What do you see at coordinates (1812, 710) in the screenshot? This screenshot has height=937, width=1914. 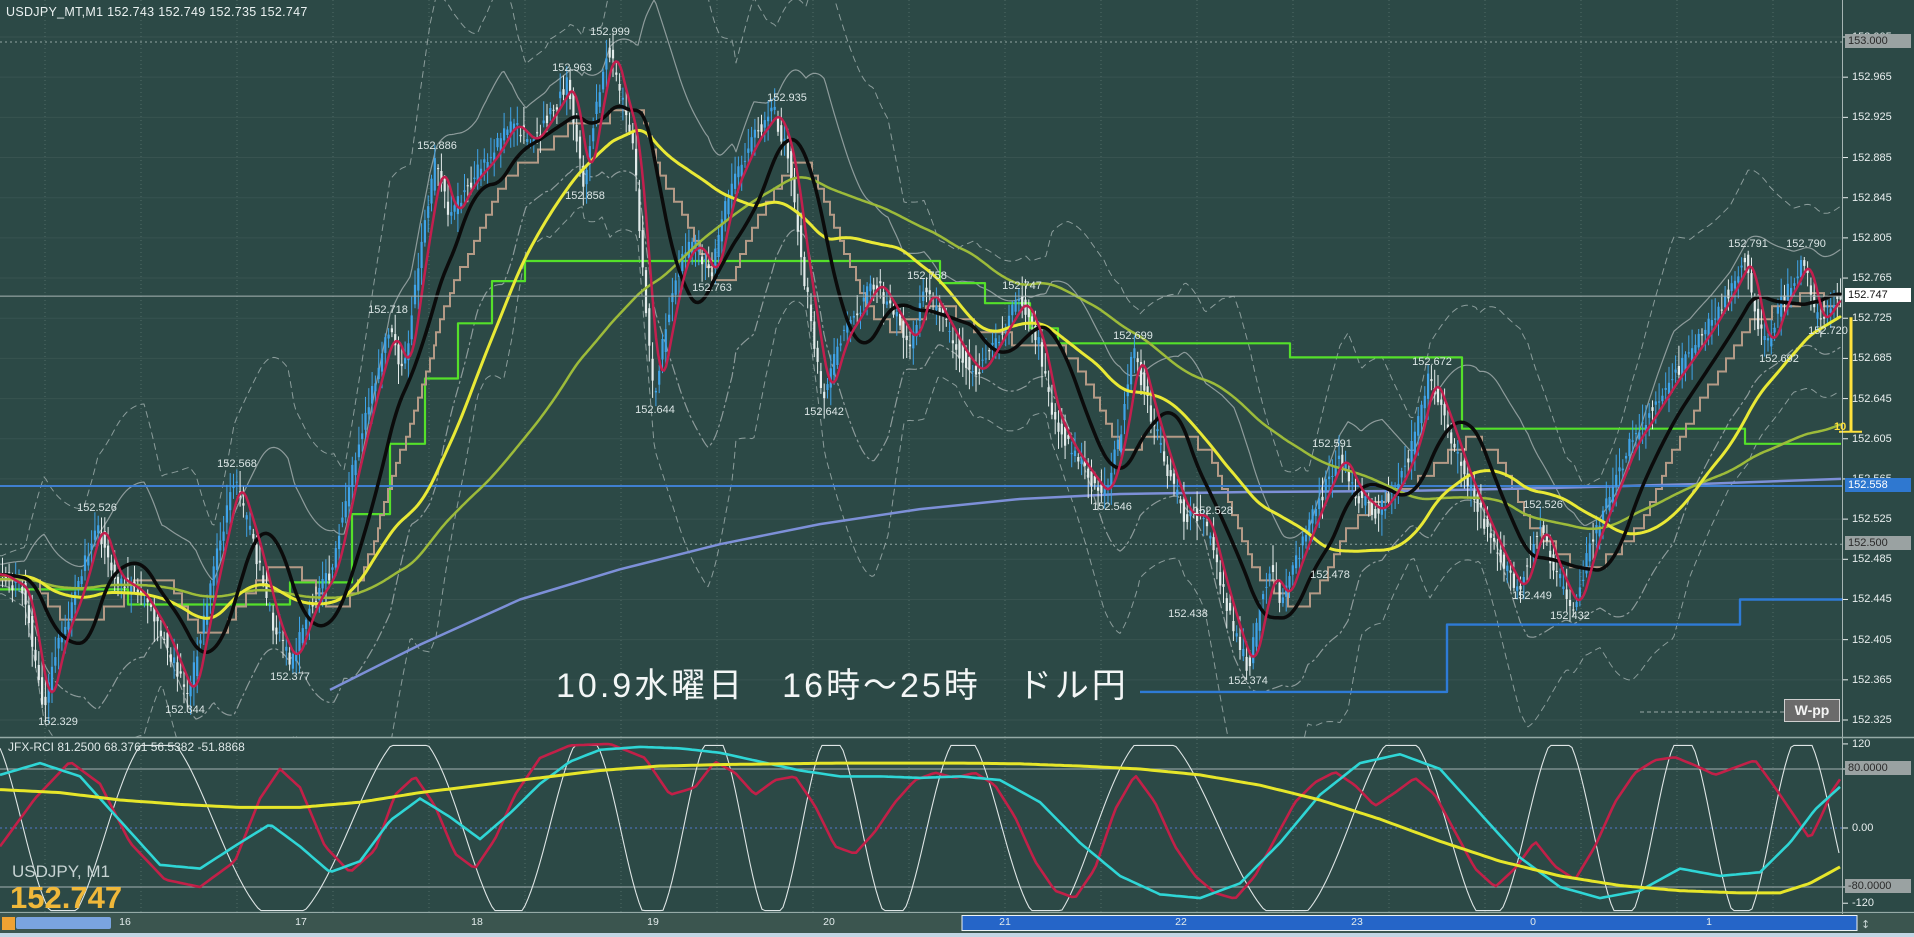 I see `weekly-pivot-label: W-pp` at bounding box center [1812, 710].